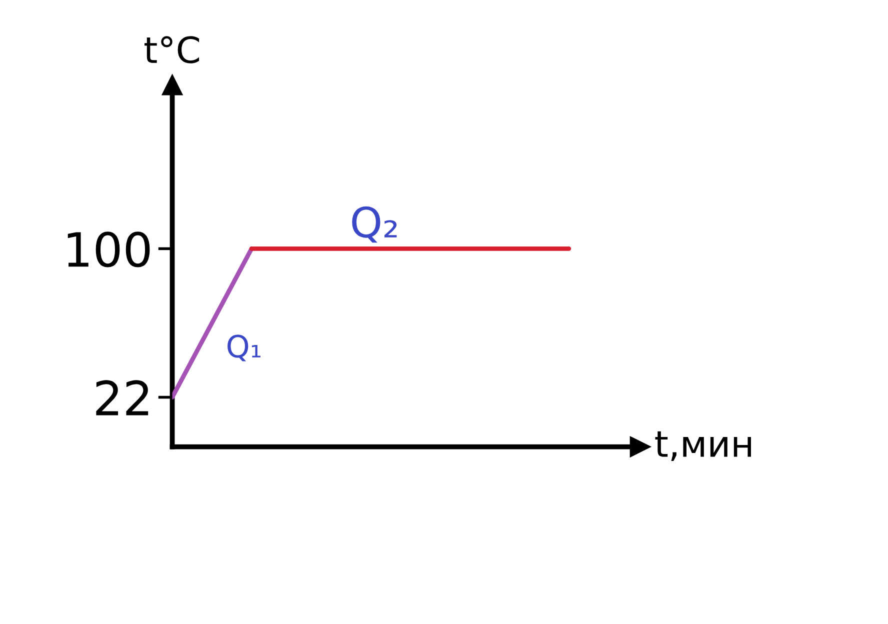 Image resolution: width=888 pixels, height=624 pixels. I want to click on x-axis-title: t,мин, so click(703, 446).